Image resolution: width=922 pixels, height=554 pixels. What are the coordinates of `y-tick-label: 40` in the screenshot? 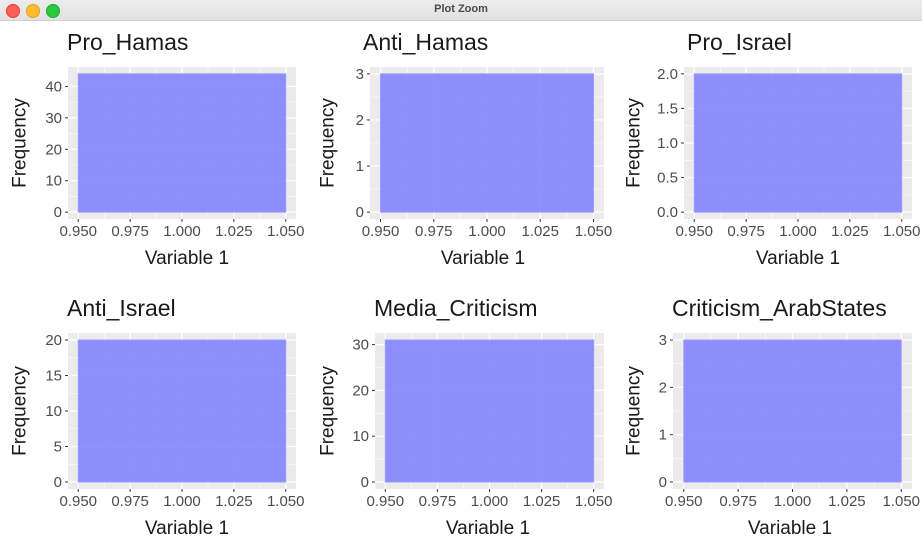 It's located at (53, 86).